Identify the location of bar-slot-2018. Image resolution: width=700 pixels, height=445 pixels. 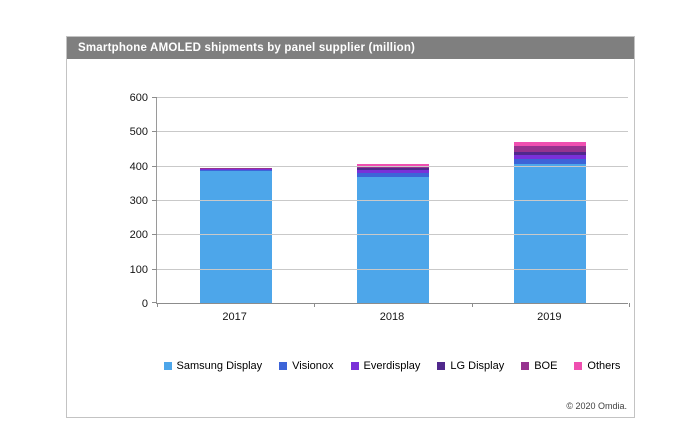
(392, 200).